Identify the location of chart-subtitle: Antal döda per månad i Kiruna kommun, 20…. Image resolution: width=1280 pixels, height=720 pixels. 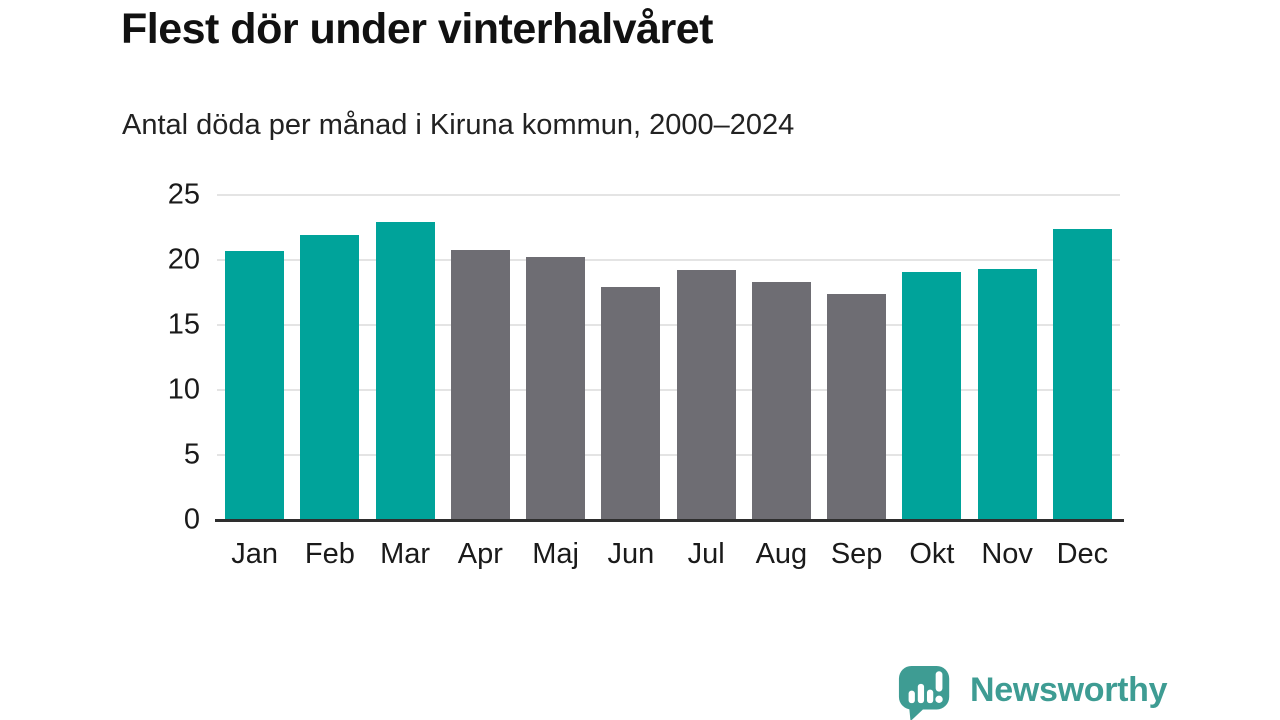
(458, 125).